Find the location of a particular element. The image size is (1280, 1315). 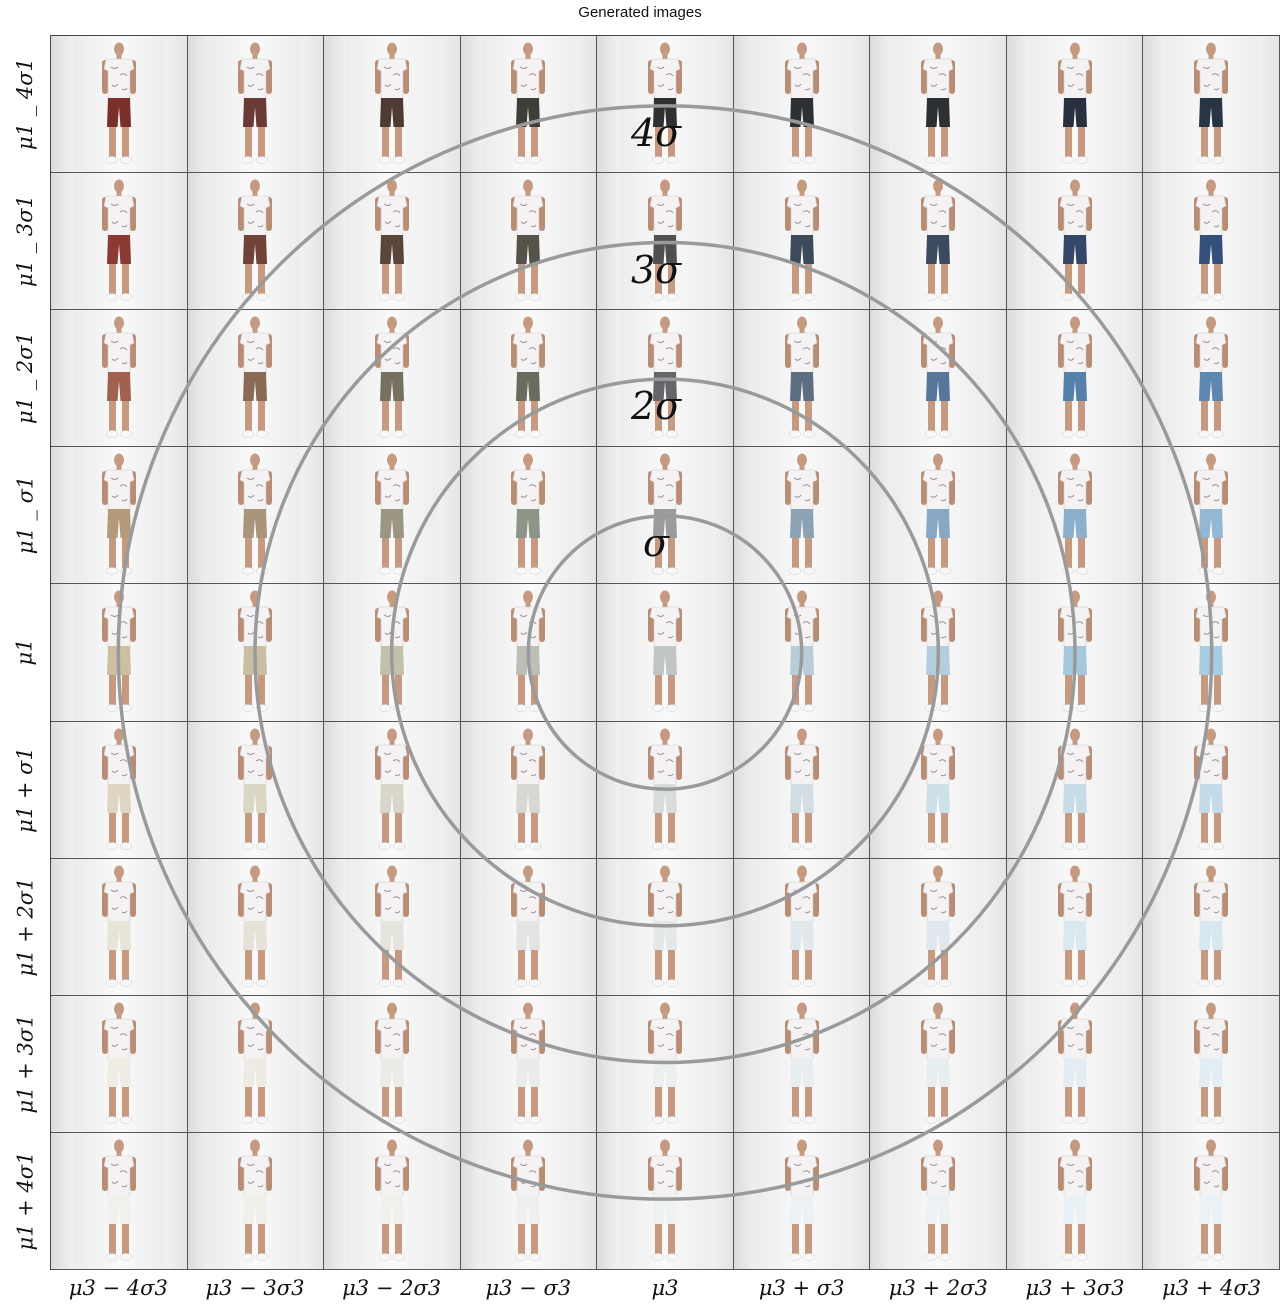

figure-title: Generated images is located at coordinates (640, 12).